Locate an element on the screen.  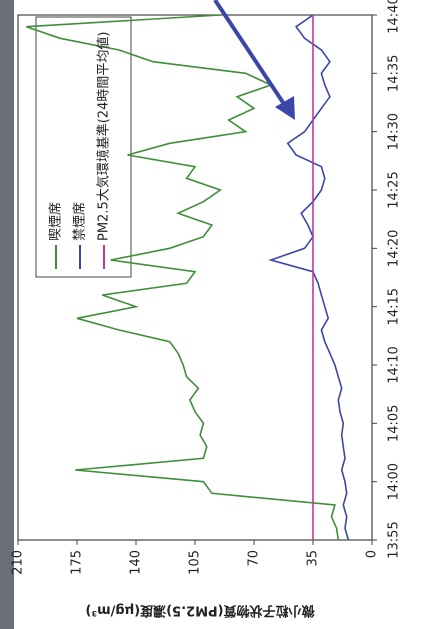
arrow is located at coordinates (251, 56).